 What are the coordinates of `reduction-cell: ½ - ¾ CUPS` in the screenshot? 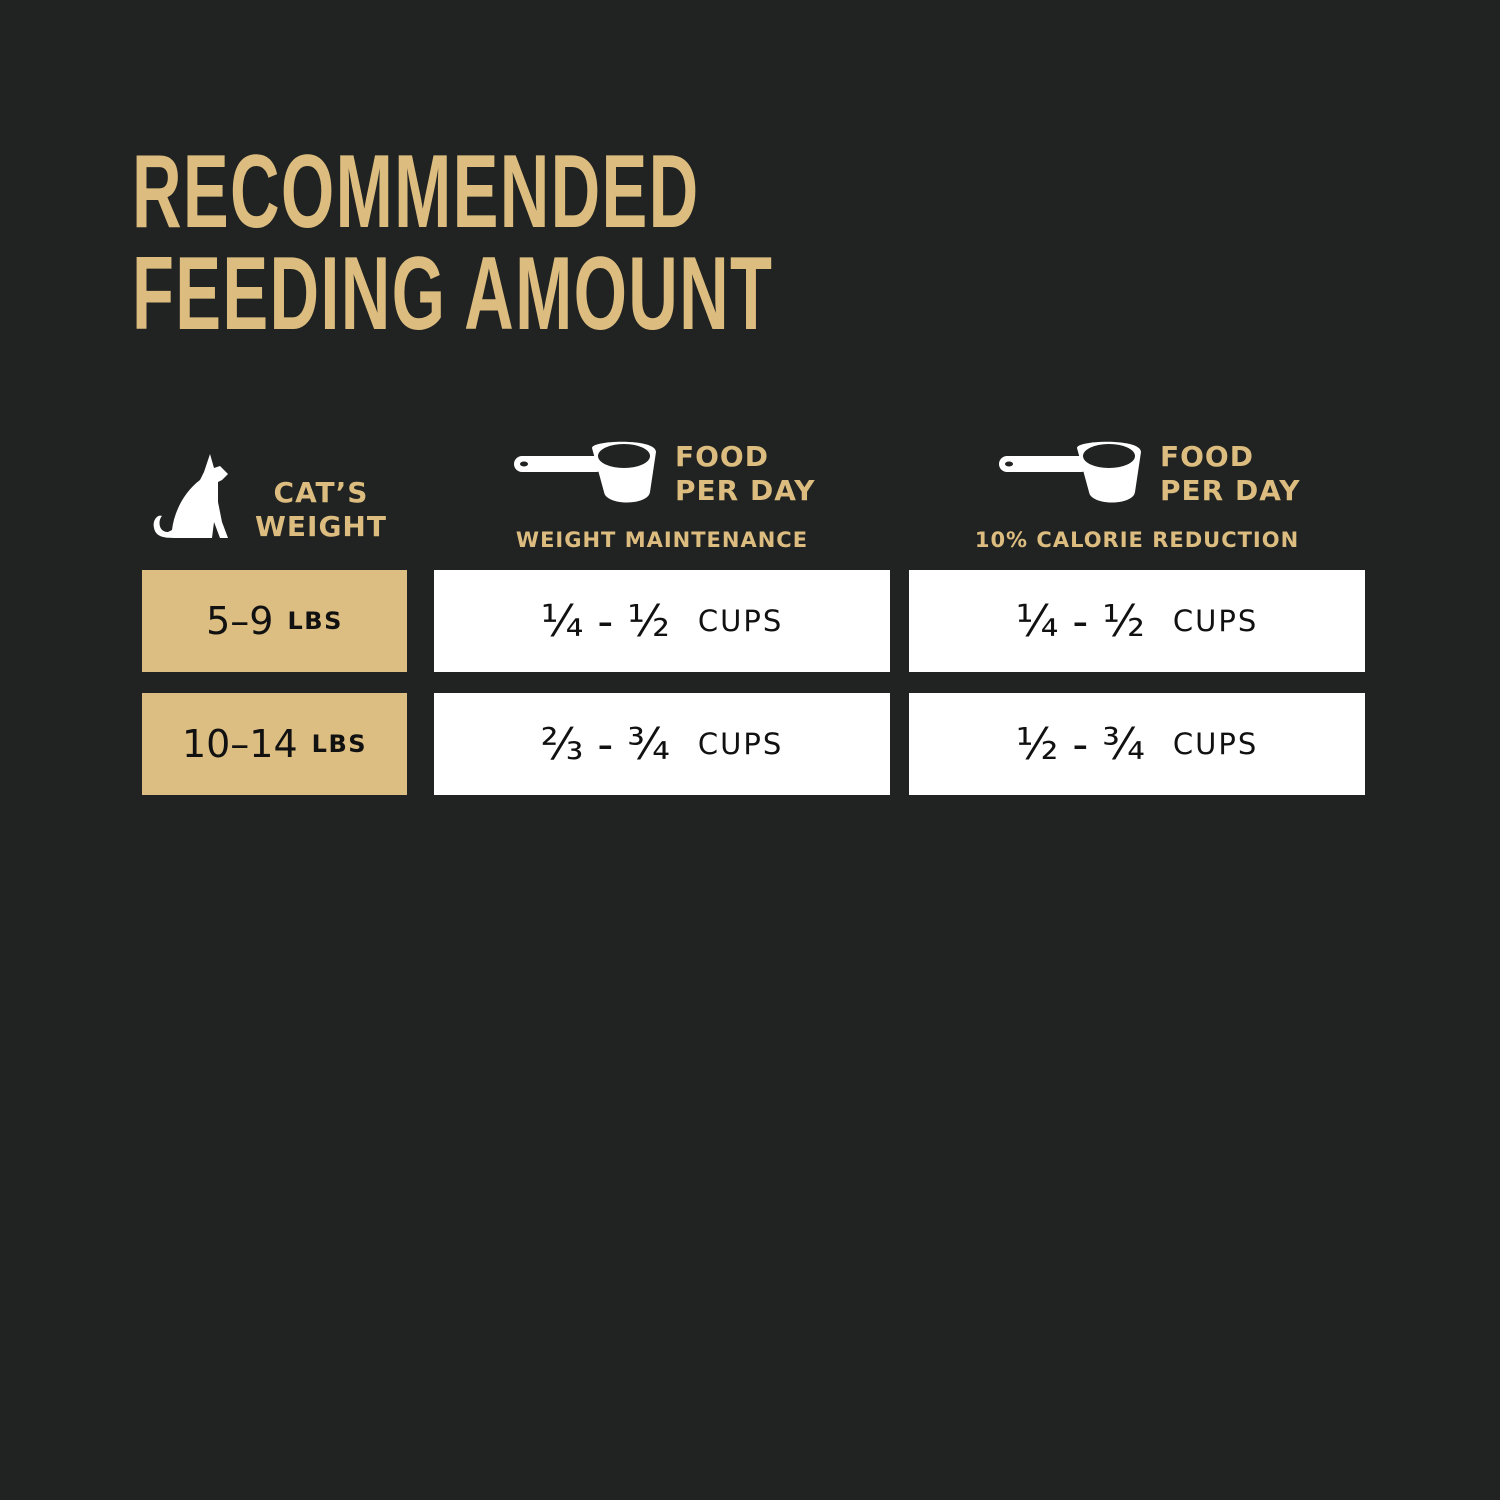 It's located at (1137, 744).